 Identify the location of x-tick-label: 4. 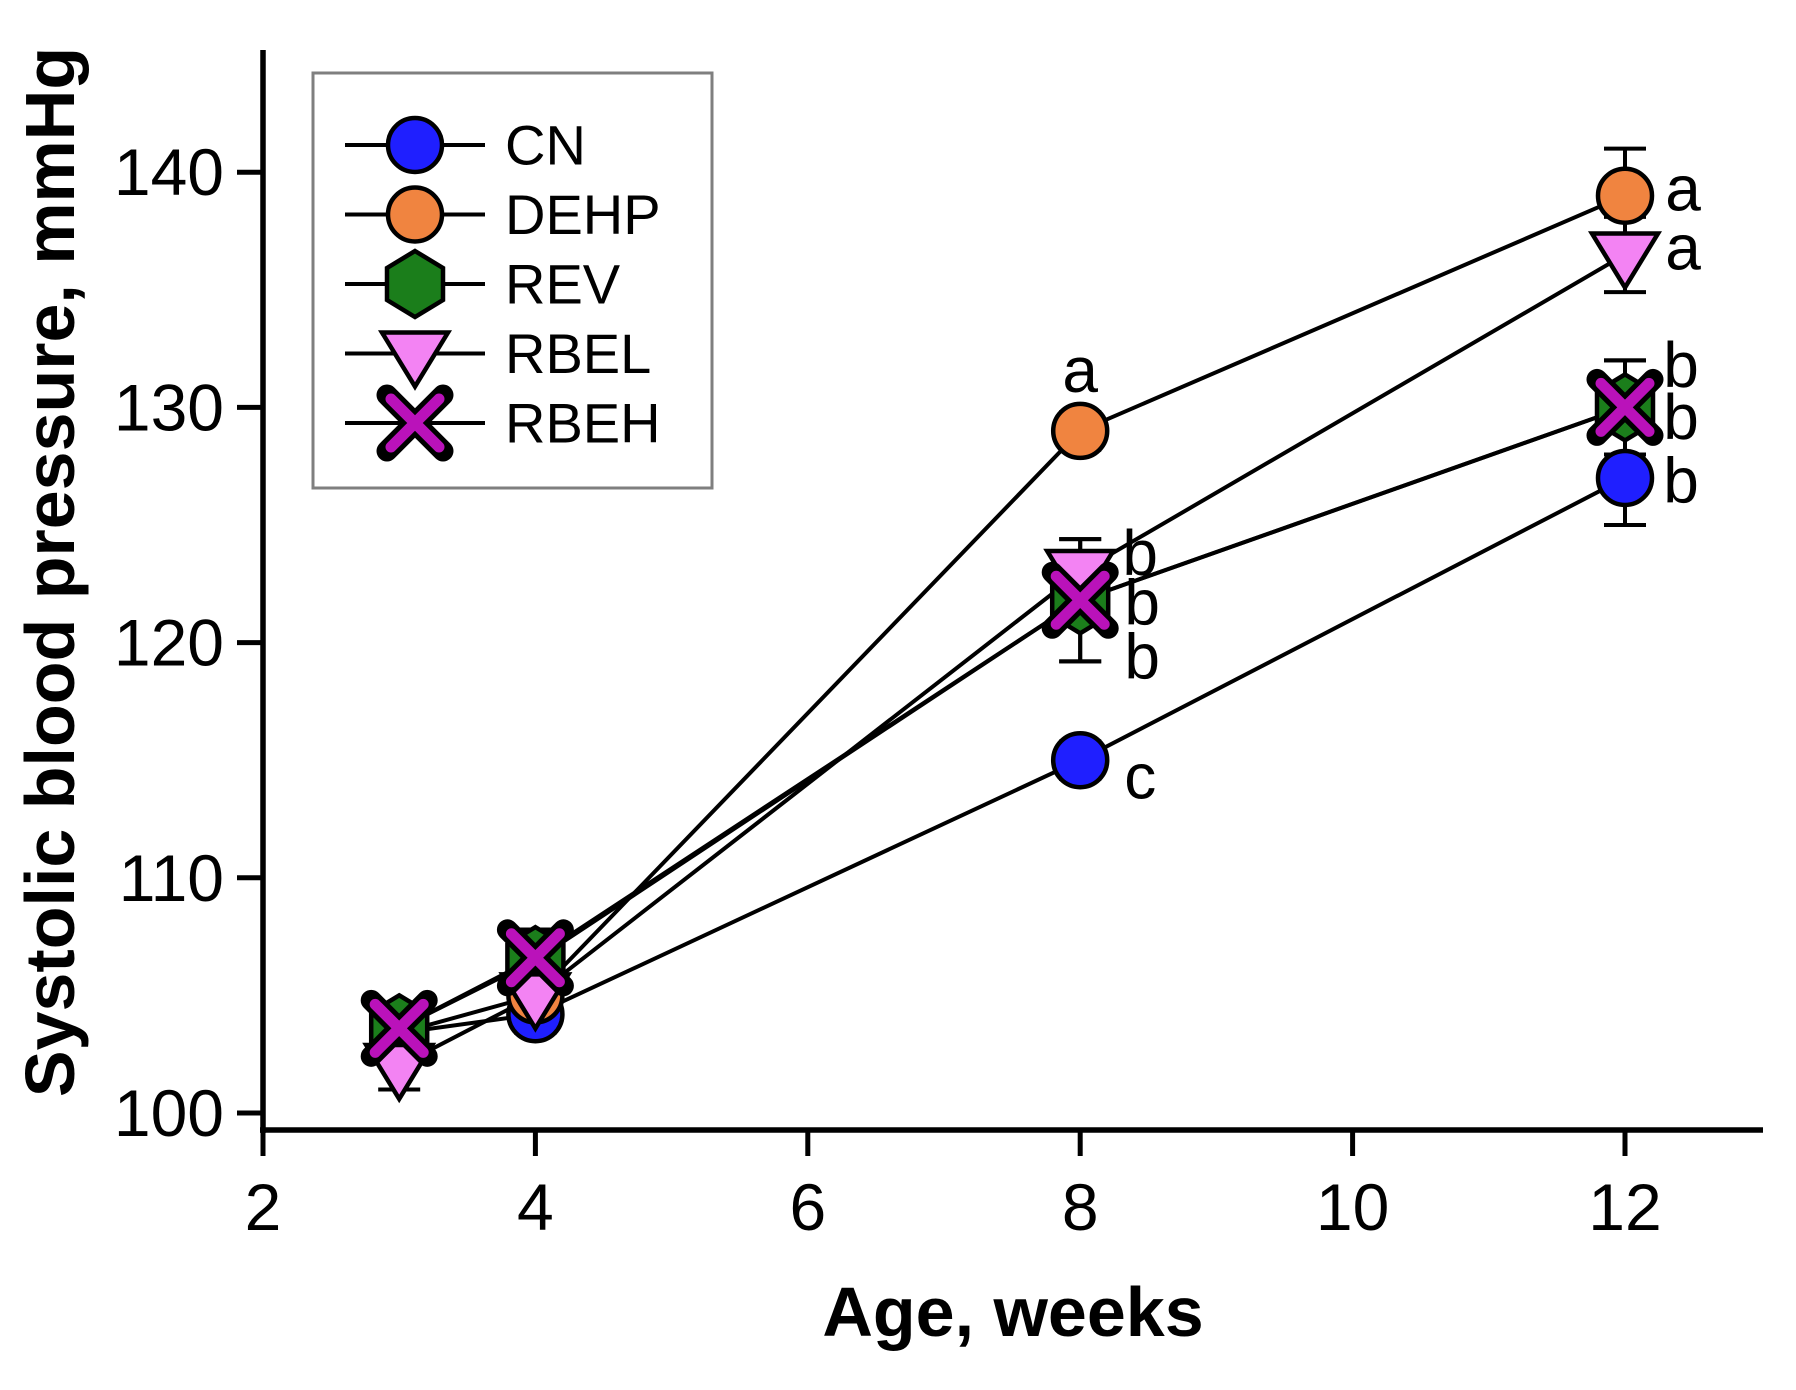
(535, 1207).